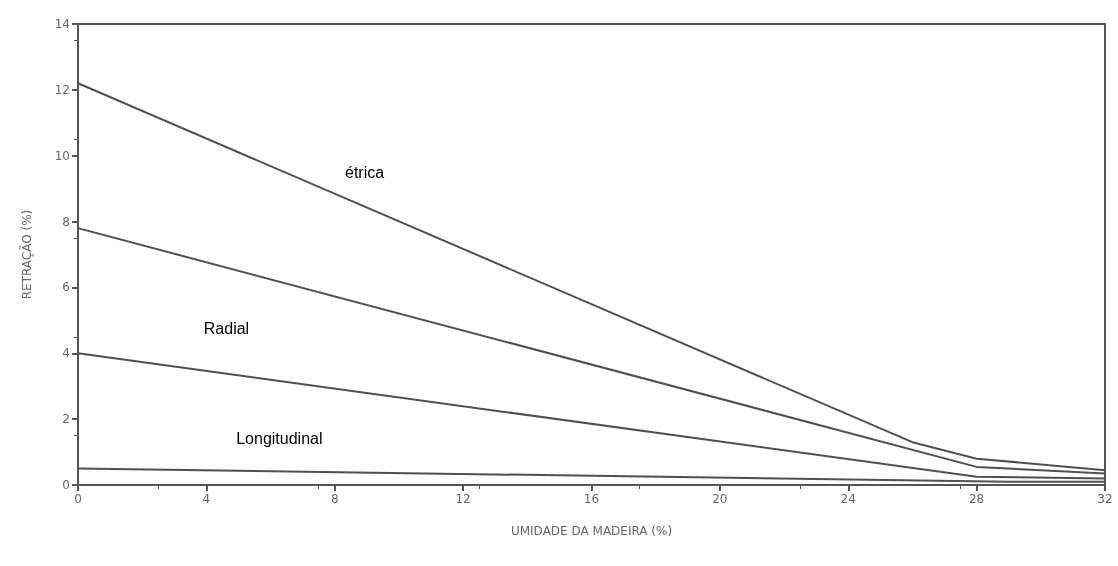 This screenshot has height=566, width=1118. I want to click on x-tick-label: 32, so click(1105, 499).